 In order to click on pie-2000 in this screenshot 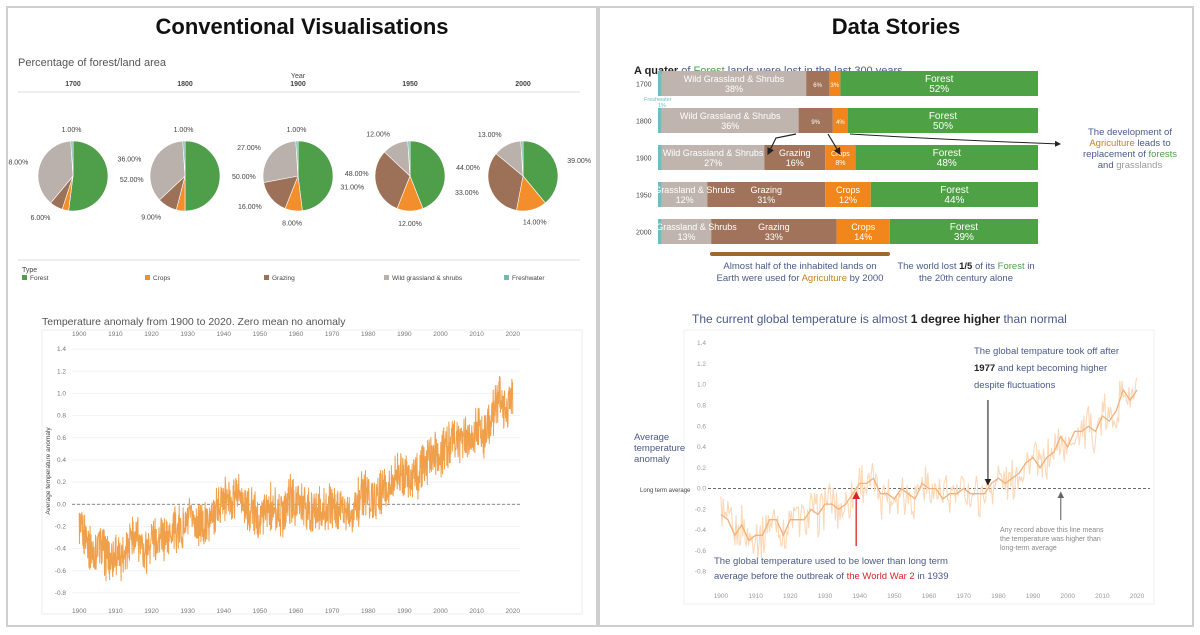, I will do `click(523, 176)`.